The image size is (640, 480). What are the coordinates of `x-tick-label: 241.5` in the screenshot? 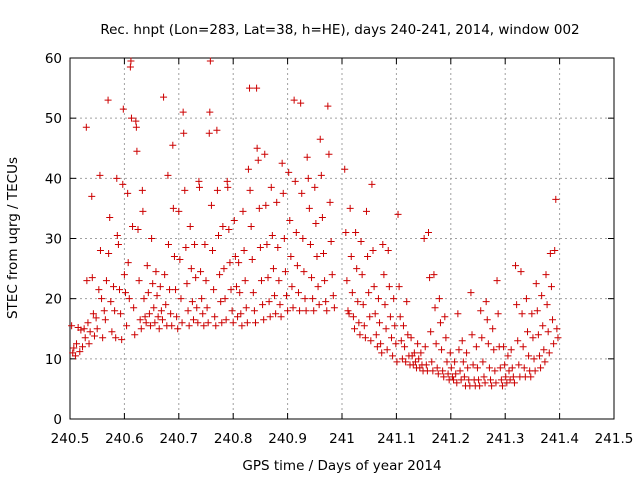 It's located at (614, 439).